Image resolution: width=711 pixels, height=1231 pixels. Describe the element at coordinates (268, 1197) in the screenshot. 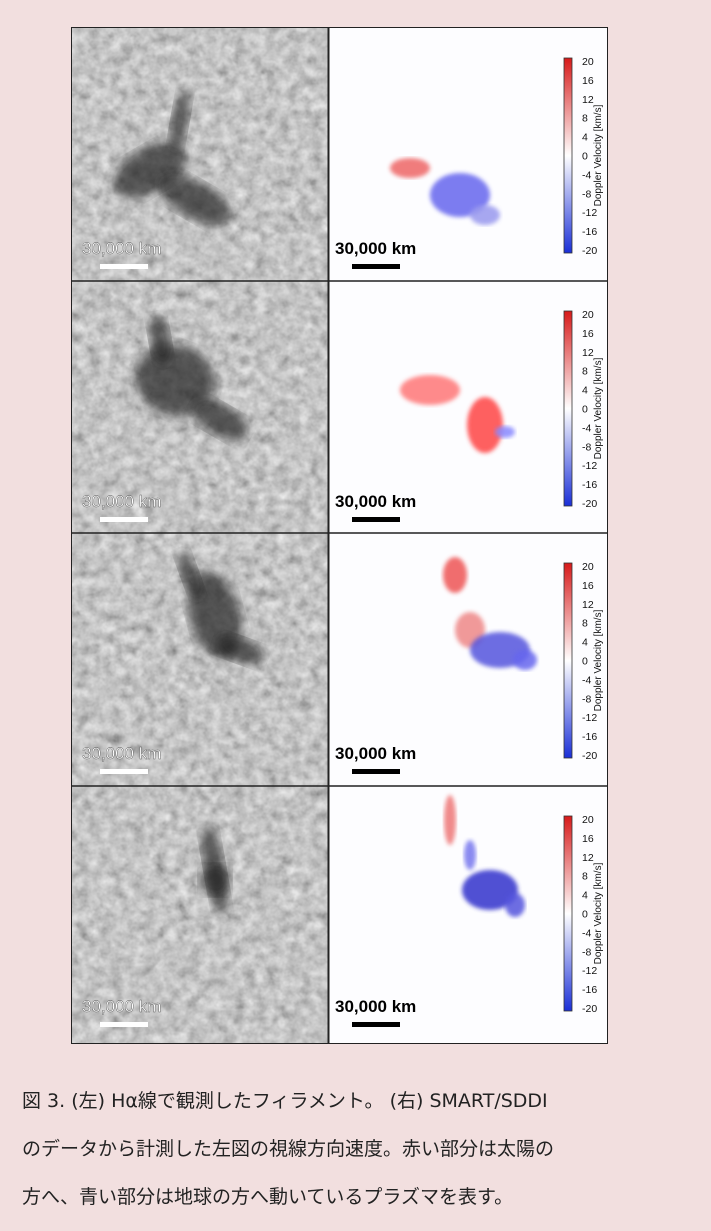

I see `caption-line: 方へ、青い部分は地球の方へ動いているプラズマを表す。` at that location.